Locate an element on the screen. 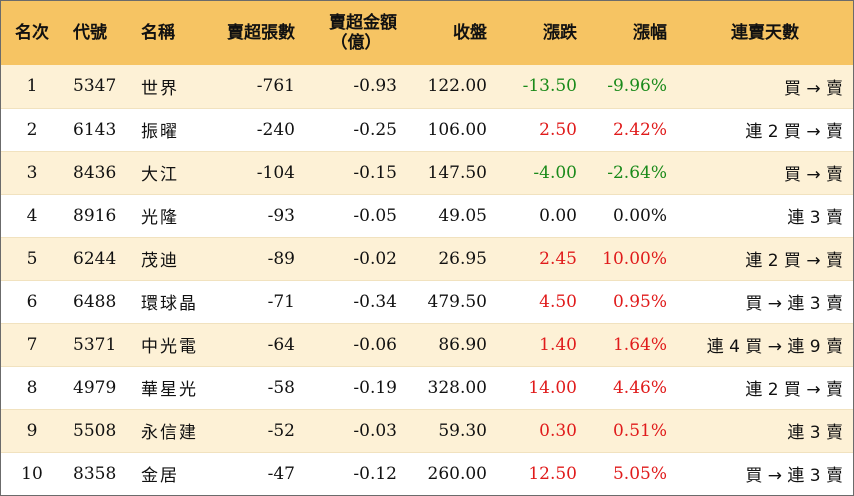 This screenshot has height=496, width=854. row-pct: -9.96% is located at coordinates (632, 87).